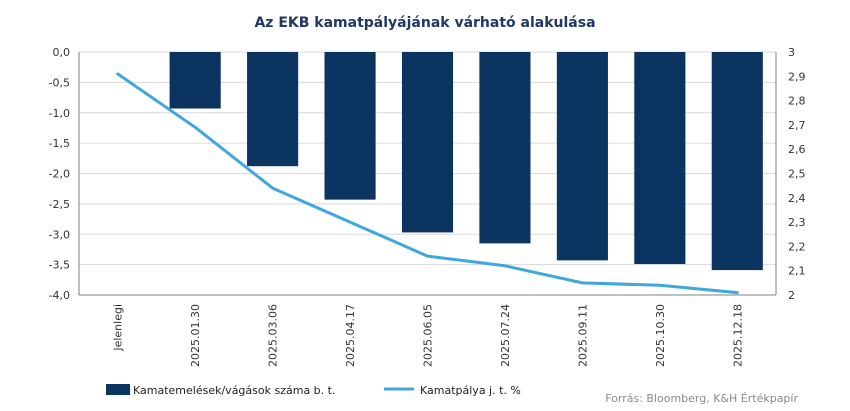  What do you see at coordinates (797, 246) in the screenshot?
I see `right-tick-label: 2,2` at bounding box center [797, 246].